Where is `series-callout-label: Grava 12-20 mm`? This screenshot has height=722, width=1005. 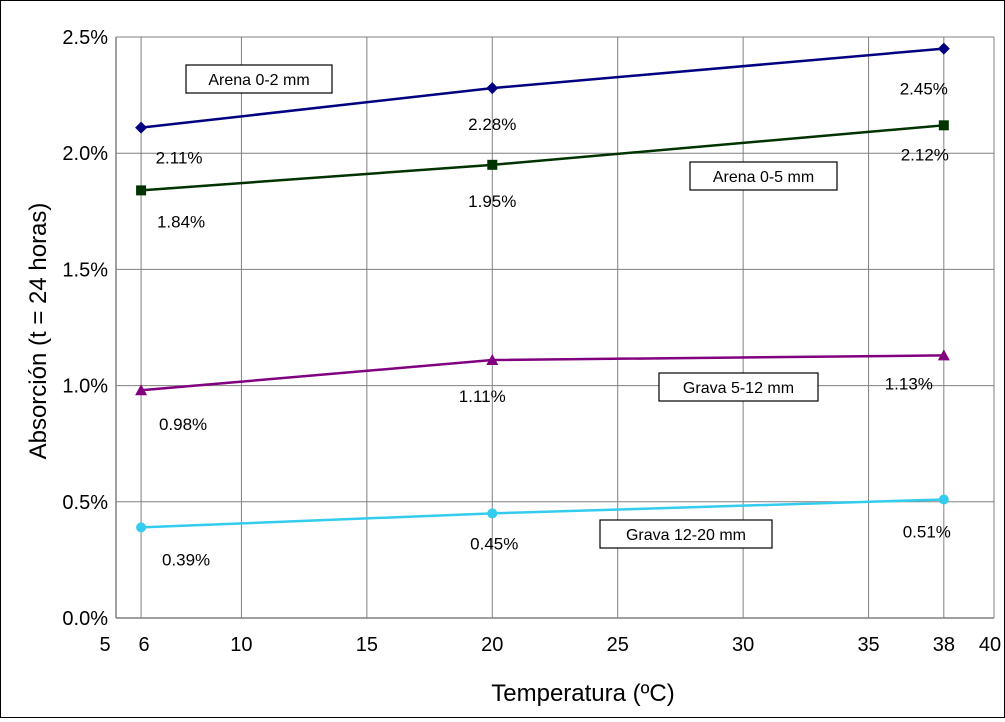
series-callout-label: Grava 12-20 mm is located at coordinates (686, 535).